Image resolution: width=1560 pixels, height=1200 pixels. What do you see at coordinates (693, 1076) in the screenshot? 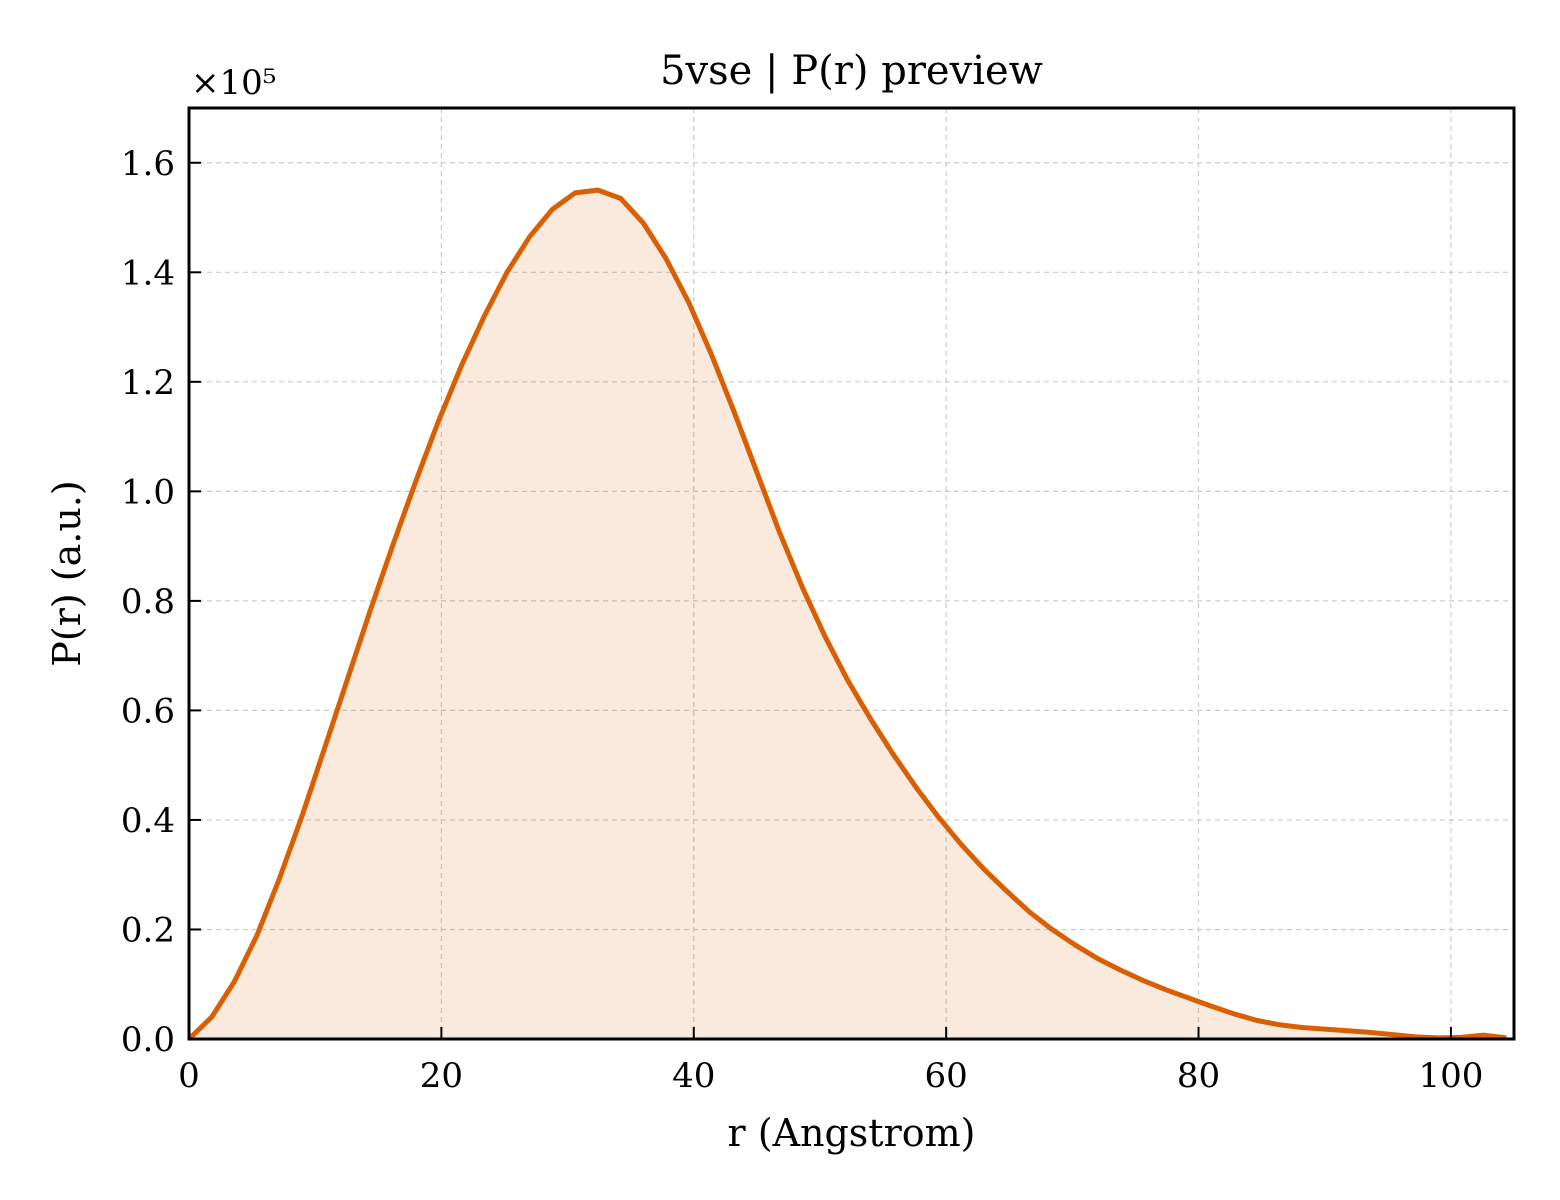
I see `x-tick-label-40: 40` at bounding box center [693, 1076].